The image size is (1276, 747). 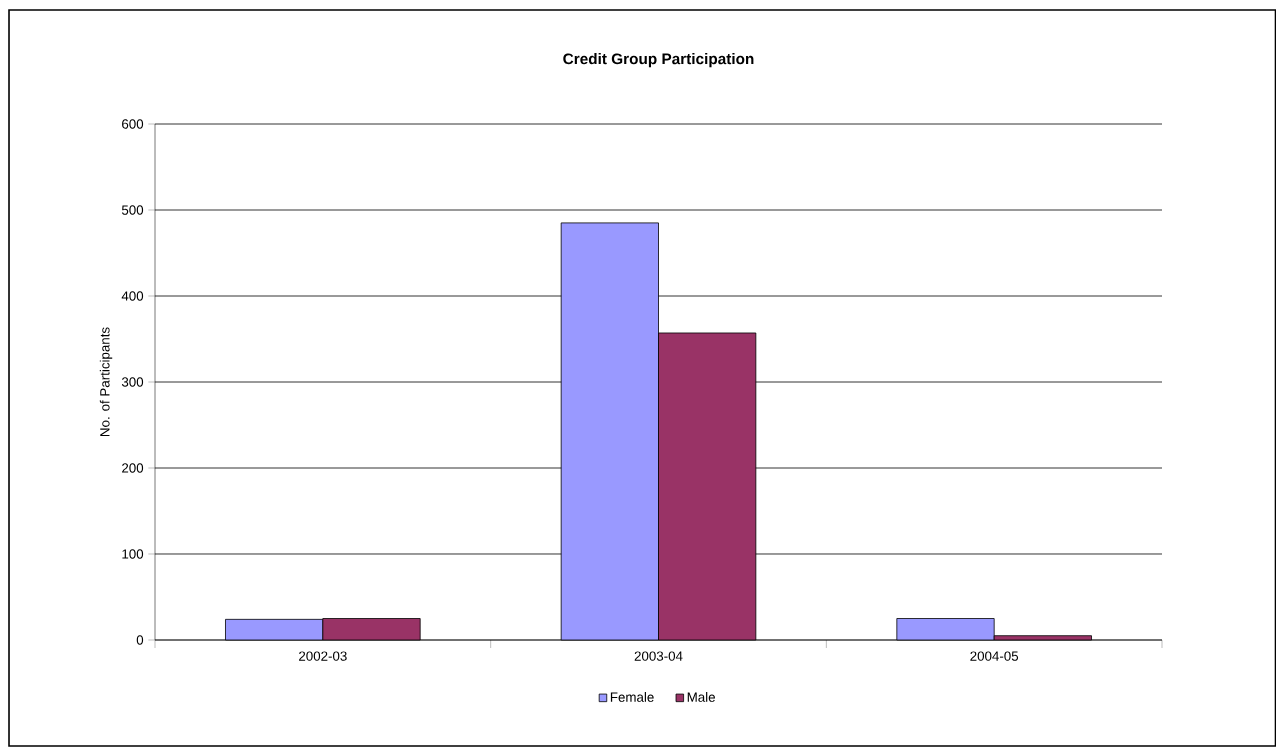 What do you see at coordinates (994, 656) in the screenshot?
I see `x-tick-label: 2004-05` at bounding box center [994, 656].